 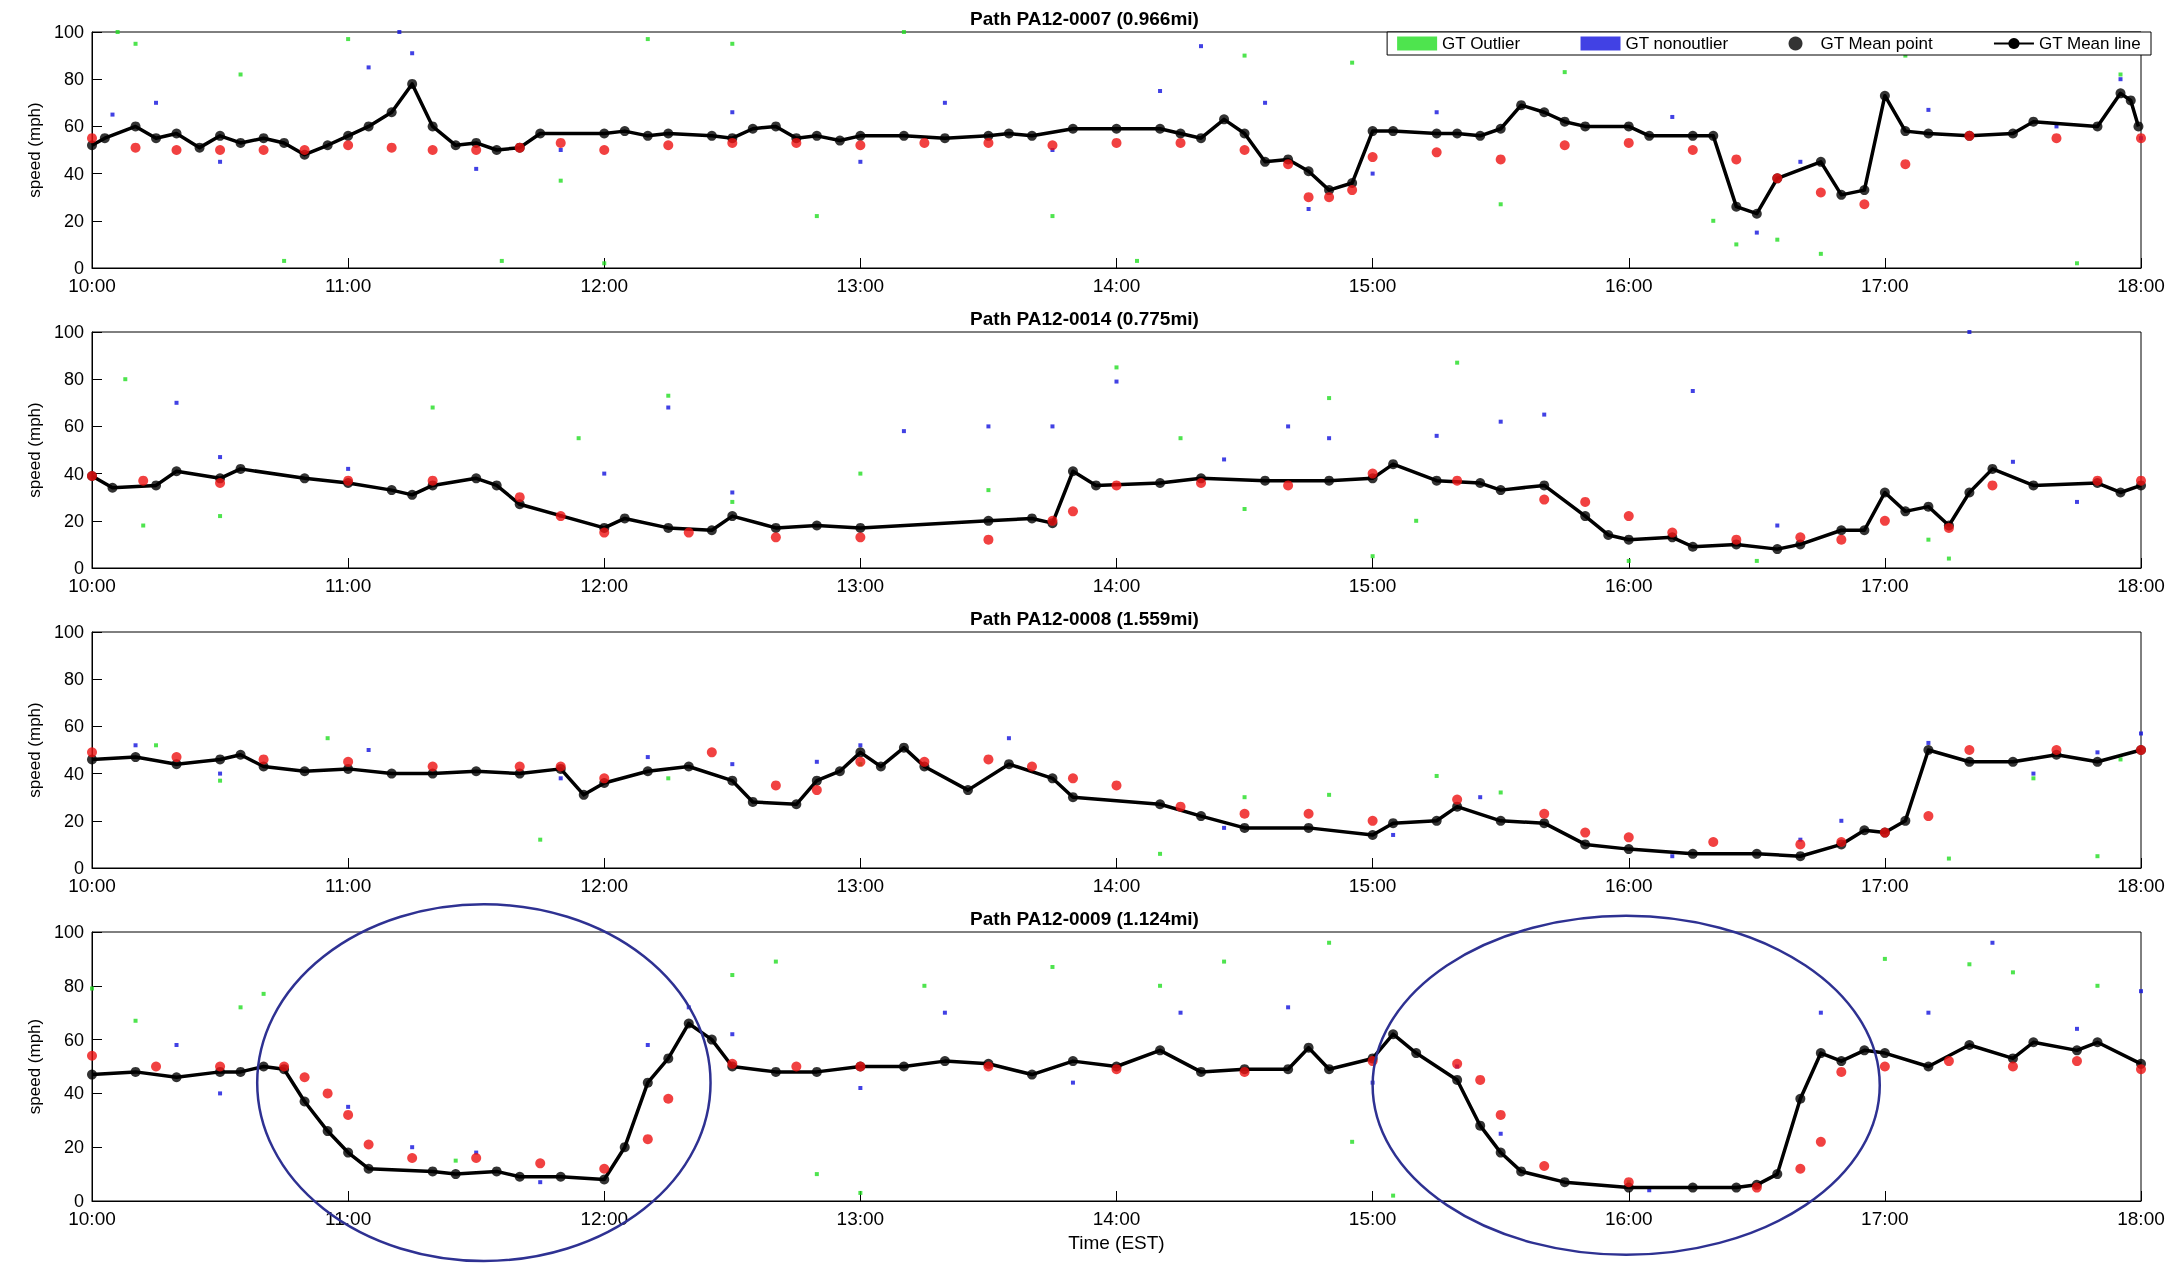 I want to click on legend-label: GT Mean point, so click(x=1876, y=43).